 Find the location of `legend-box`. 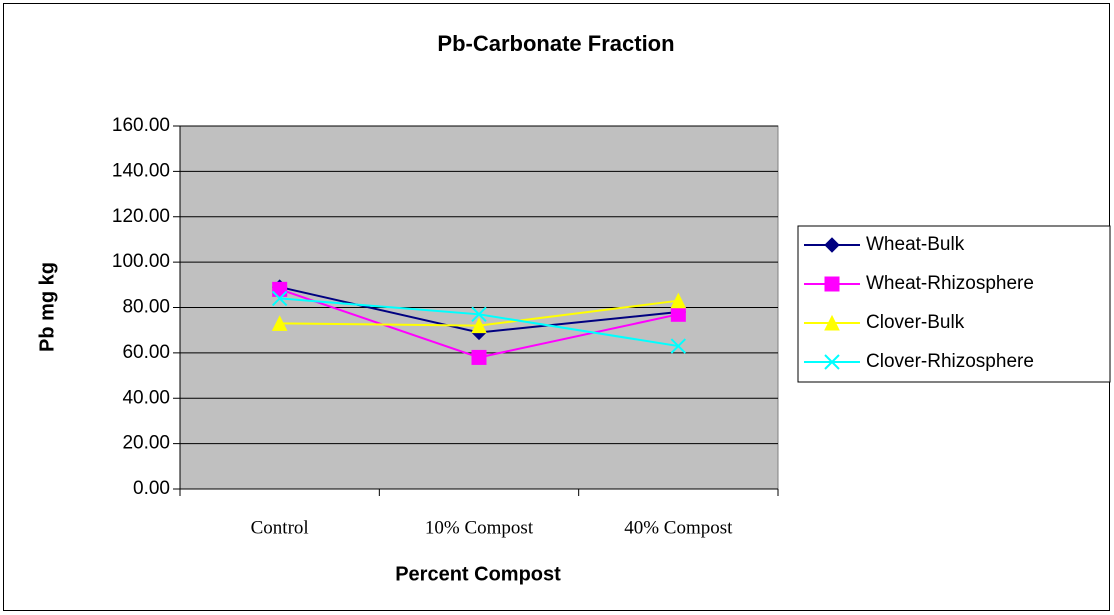

legend-box is located at coordinates (954, 304).